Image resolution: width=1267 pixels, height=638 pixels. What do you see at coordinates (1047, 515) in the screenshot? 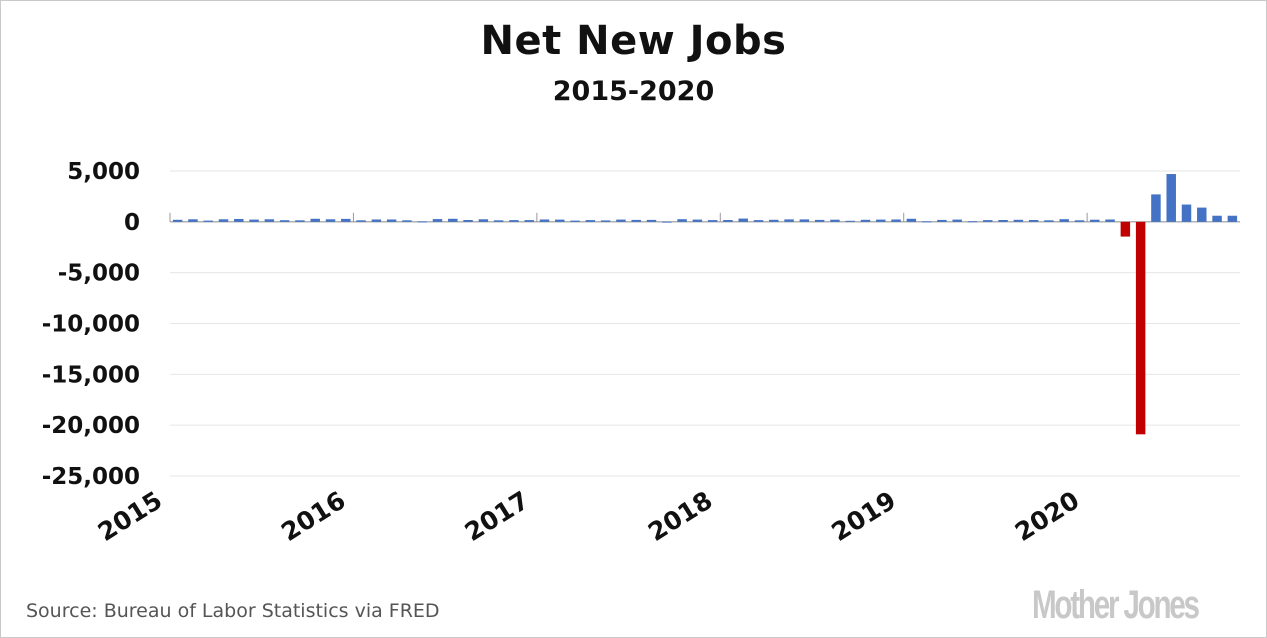
I see `x-tick-label: 2020` at bounding box center [1047, 515].